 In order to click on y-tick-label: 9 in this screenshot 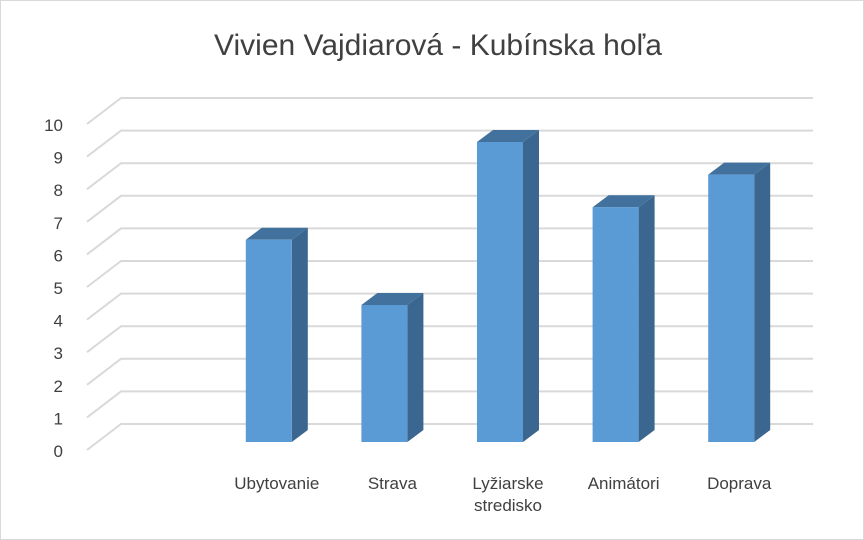, I will do `click(58, 158)`.